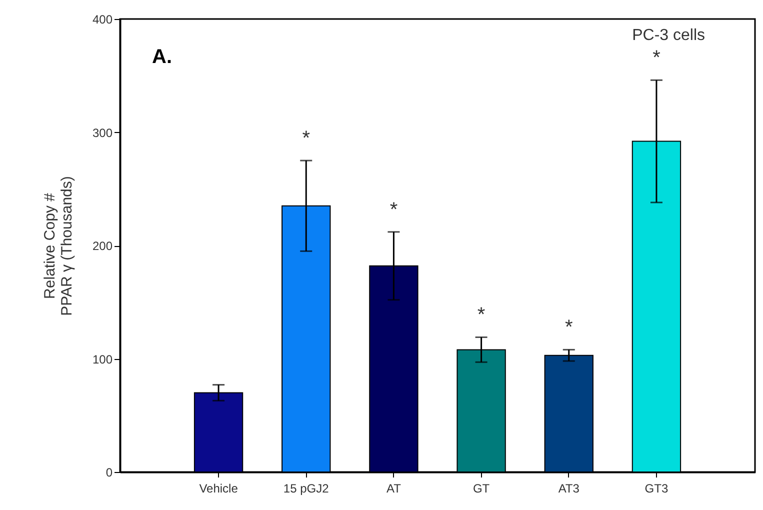 This screenshot has height=510, width=763. What do you see at coordinates (102, 246) in the screenshot?
I see `y-tick-label: 200` at bounding box center [102, 246].